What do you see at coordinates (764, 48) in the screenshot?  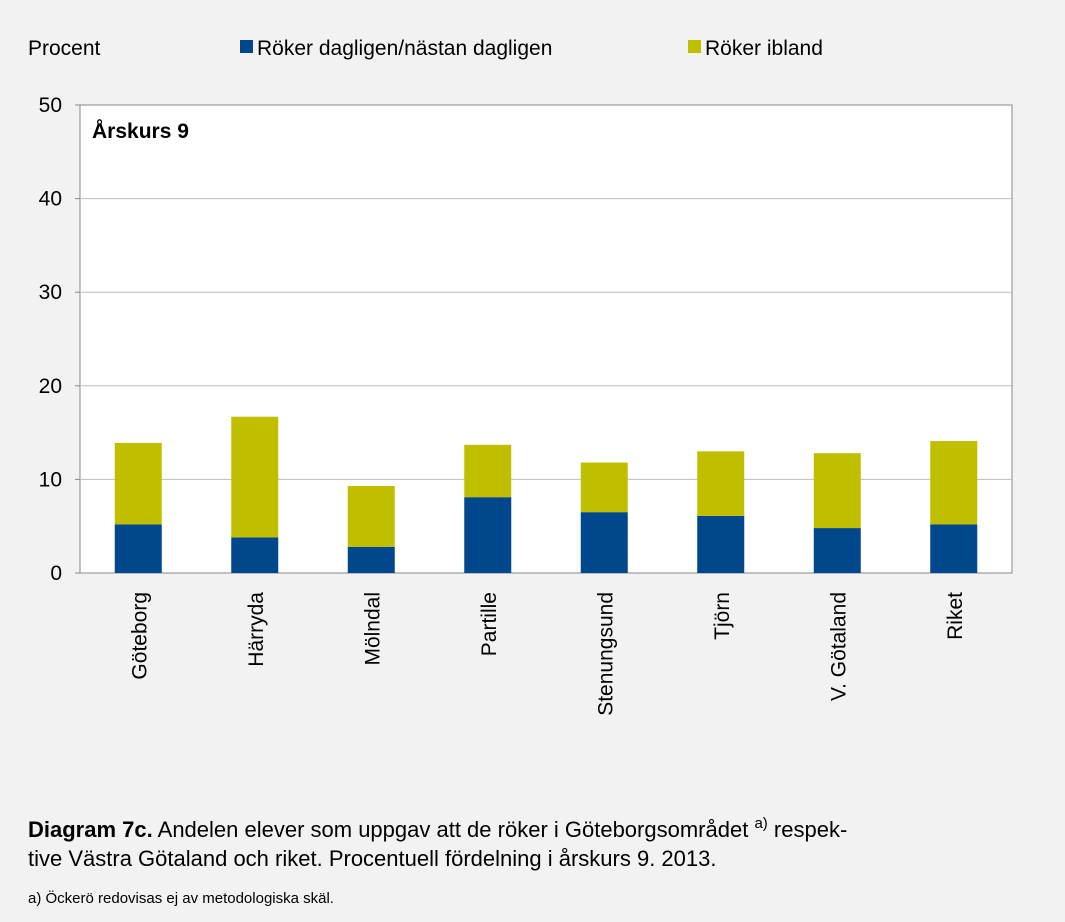 I see `legend-label: Röker ibland` at bounding box center [764, 48].